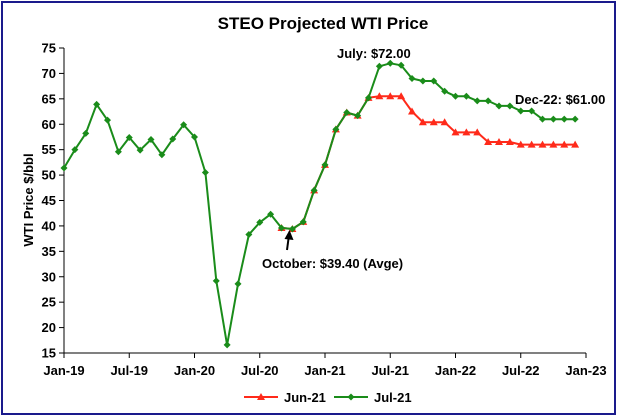 Image resolution: width=621 pixels, height=420 pixels. I want to click on y-tick-label: 40, so click(49, 225).